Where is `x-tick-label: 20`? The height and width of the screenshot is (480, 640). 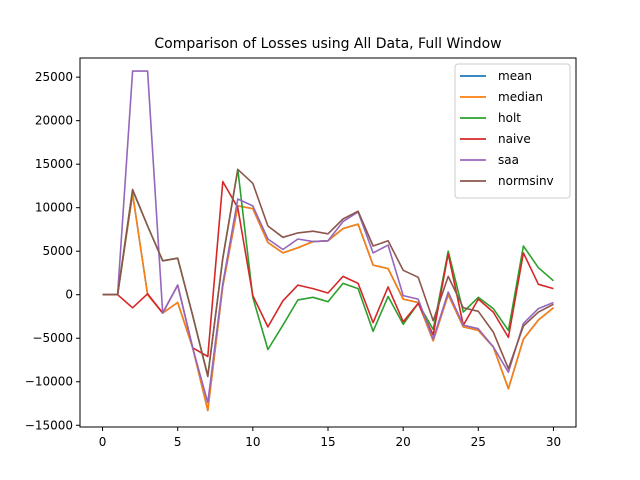
x-tick-label: 20 is located at coordinates (403, 442).